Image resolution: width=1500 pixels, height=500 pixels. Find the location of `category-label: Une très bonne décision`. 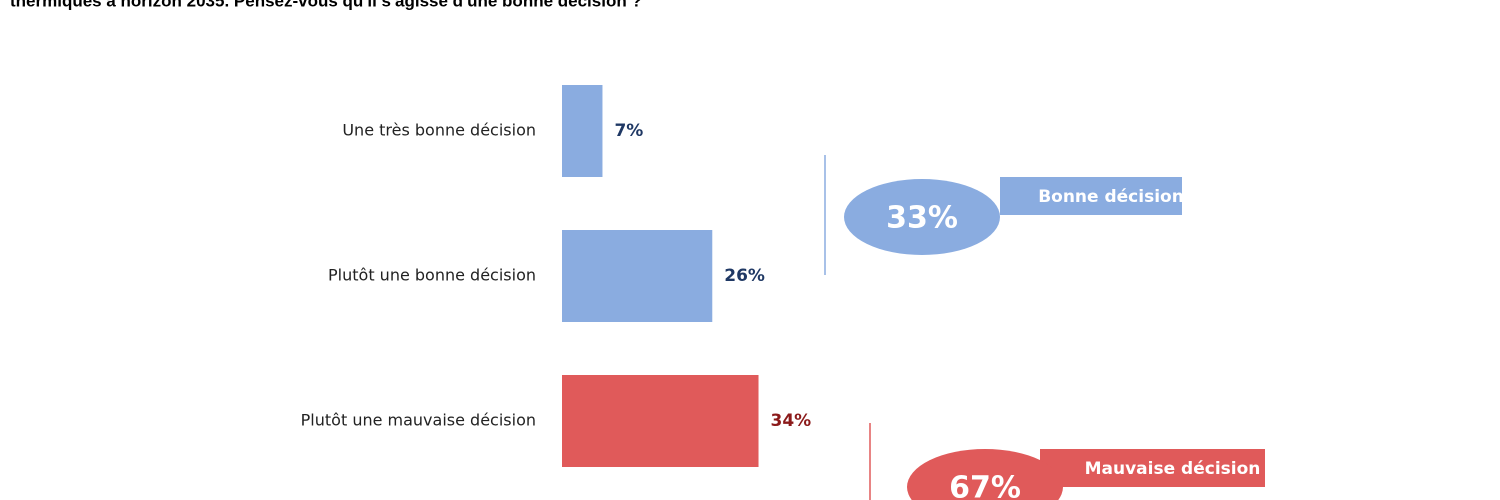

category-label: Une très bonne décision is located at coordinates (439, 130).